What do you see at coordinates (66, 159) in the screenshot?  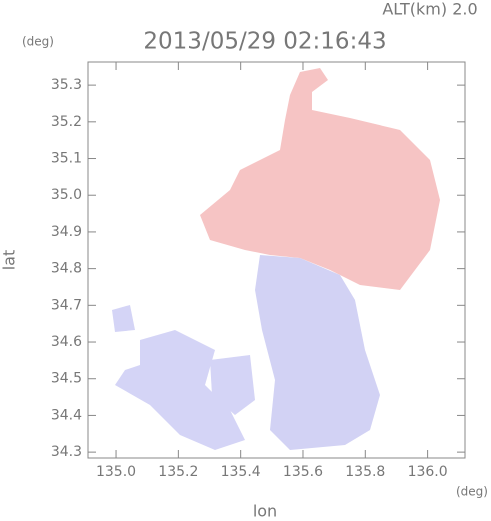 I see `y-tick-label: 35.1` at bounding box center [66, 159].